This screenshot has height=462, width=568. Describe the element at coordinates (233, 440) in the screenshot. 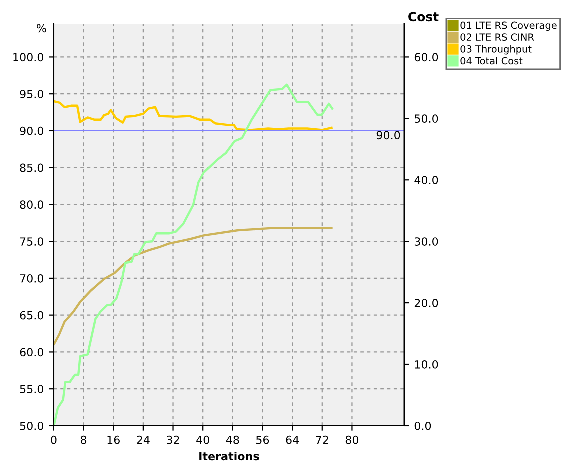

I see `x-tick-label: 48` at that location.